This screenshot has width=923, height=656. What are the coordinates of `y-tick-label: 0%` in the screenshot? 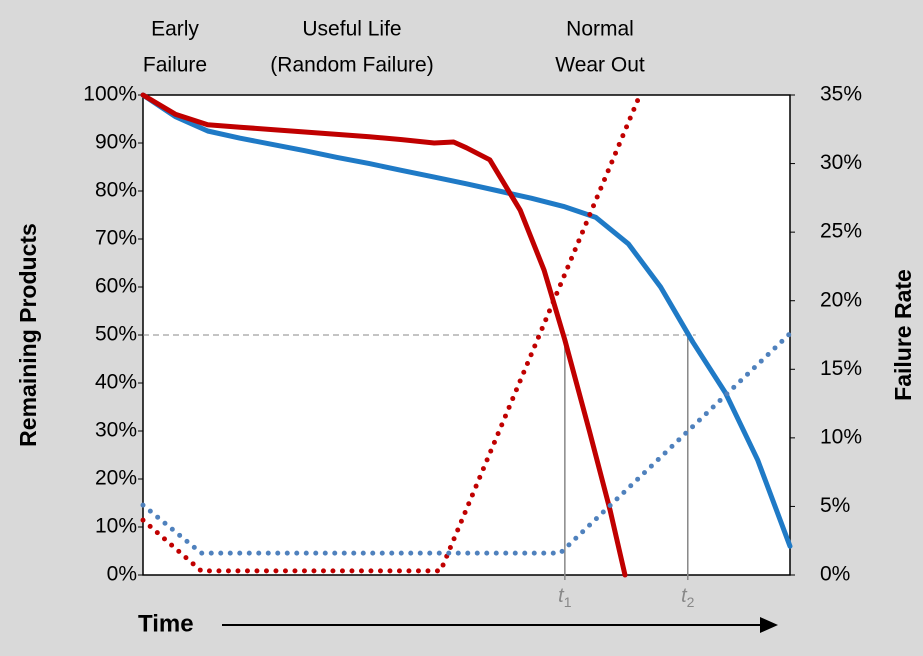 It's located at (122, 574).